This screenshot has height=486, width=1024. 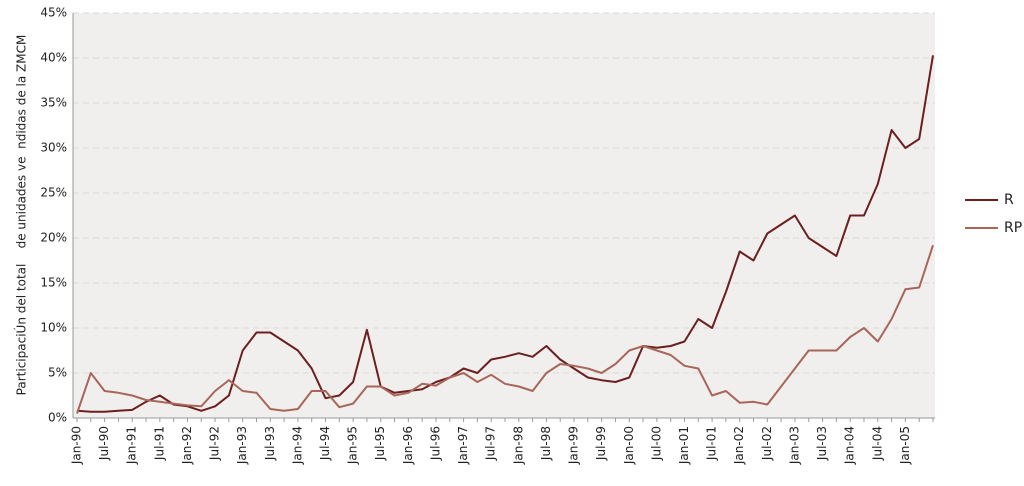 I want to click on x-tick-label: Jul-97, so click(x=491, y=443).